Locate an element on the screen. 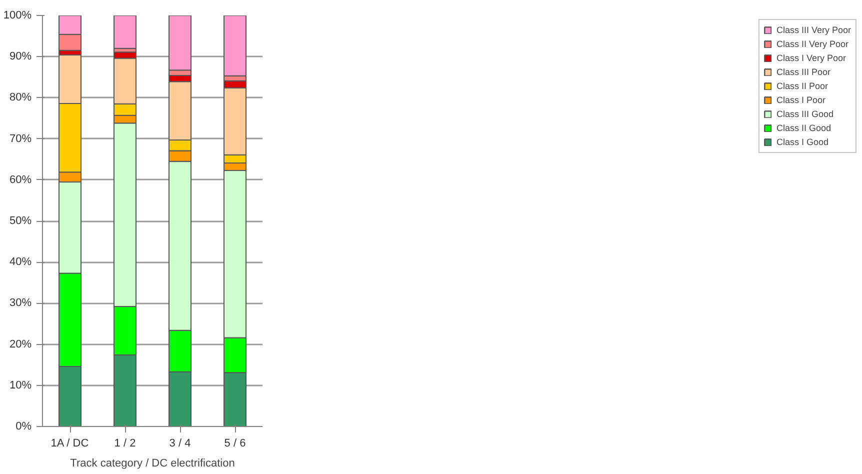  legend-label: Class I Very Poor is located at coordinates (811, 58).